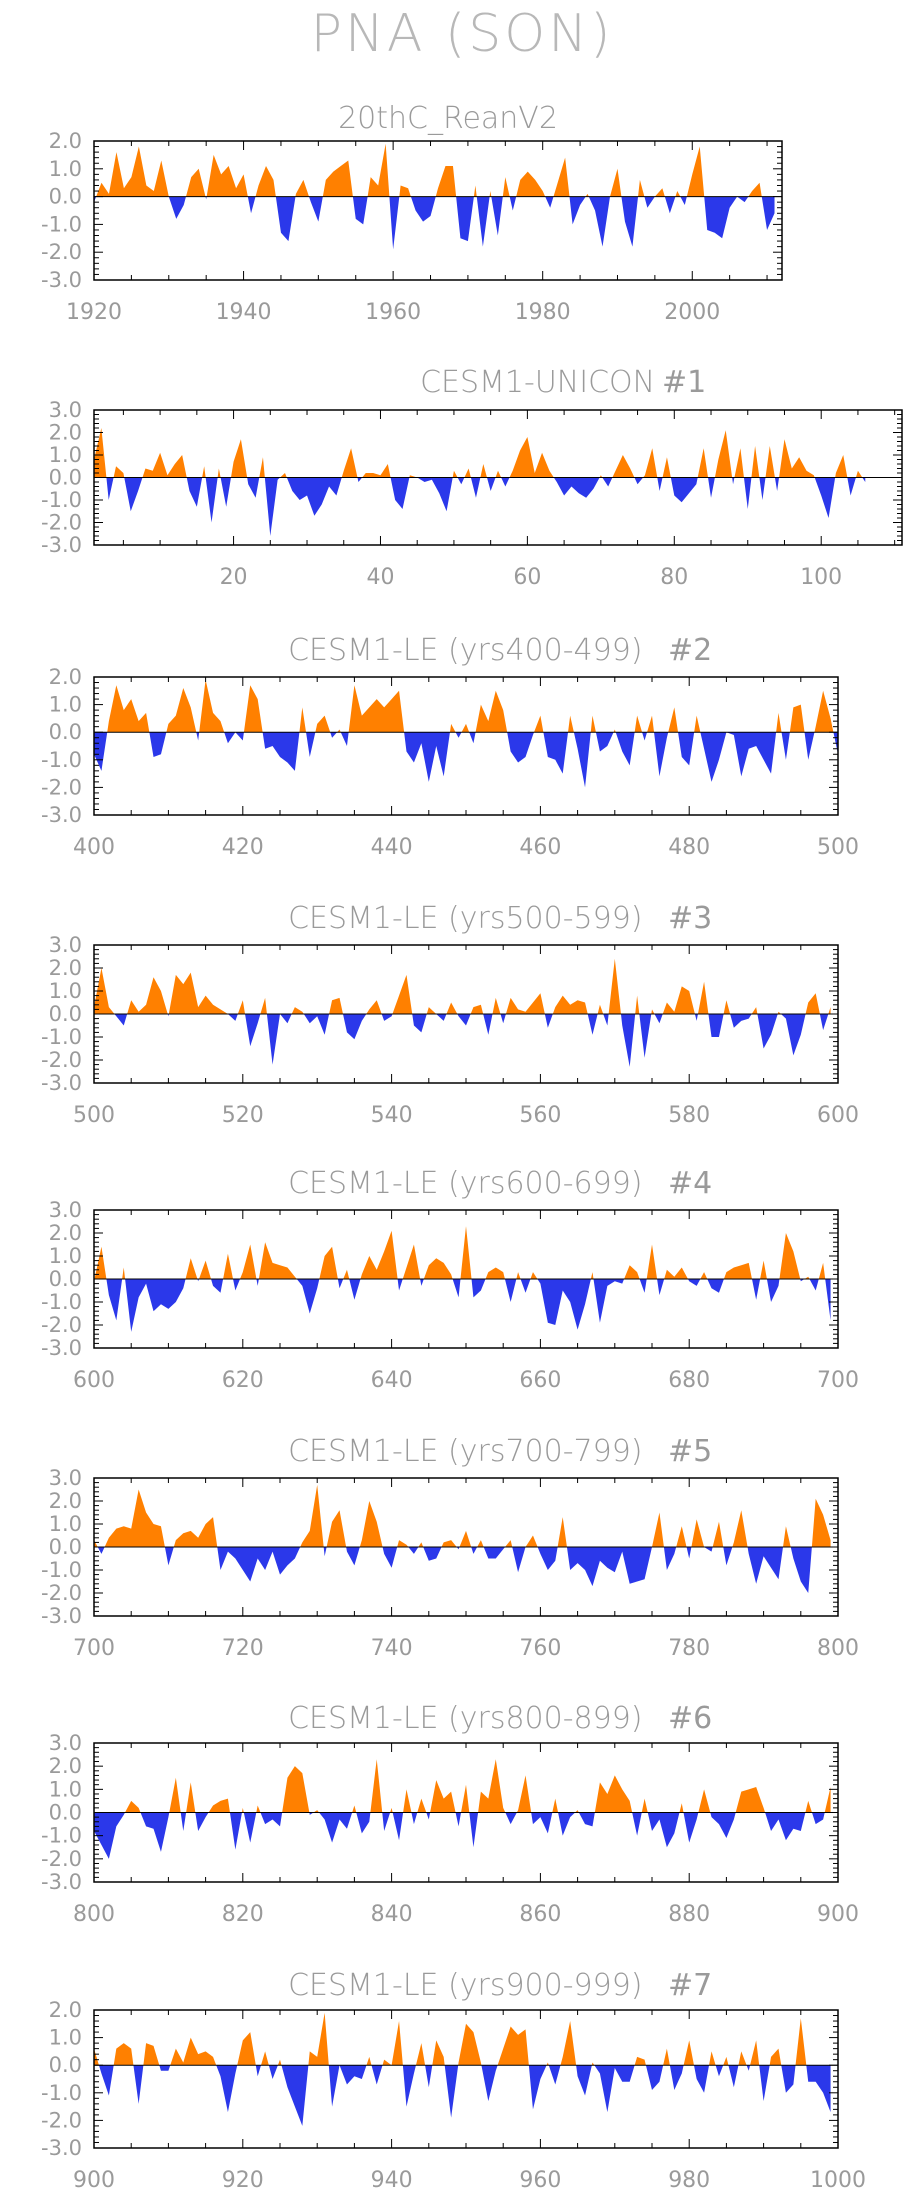 The height and width of the screenshot is (2192, 924). What do you see at coordinates (689, 1914) in the screenshot?
I see `x-tick-label: 880` at bounding box center [689, 1914].